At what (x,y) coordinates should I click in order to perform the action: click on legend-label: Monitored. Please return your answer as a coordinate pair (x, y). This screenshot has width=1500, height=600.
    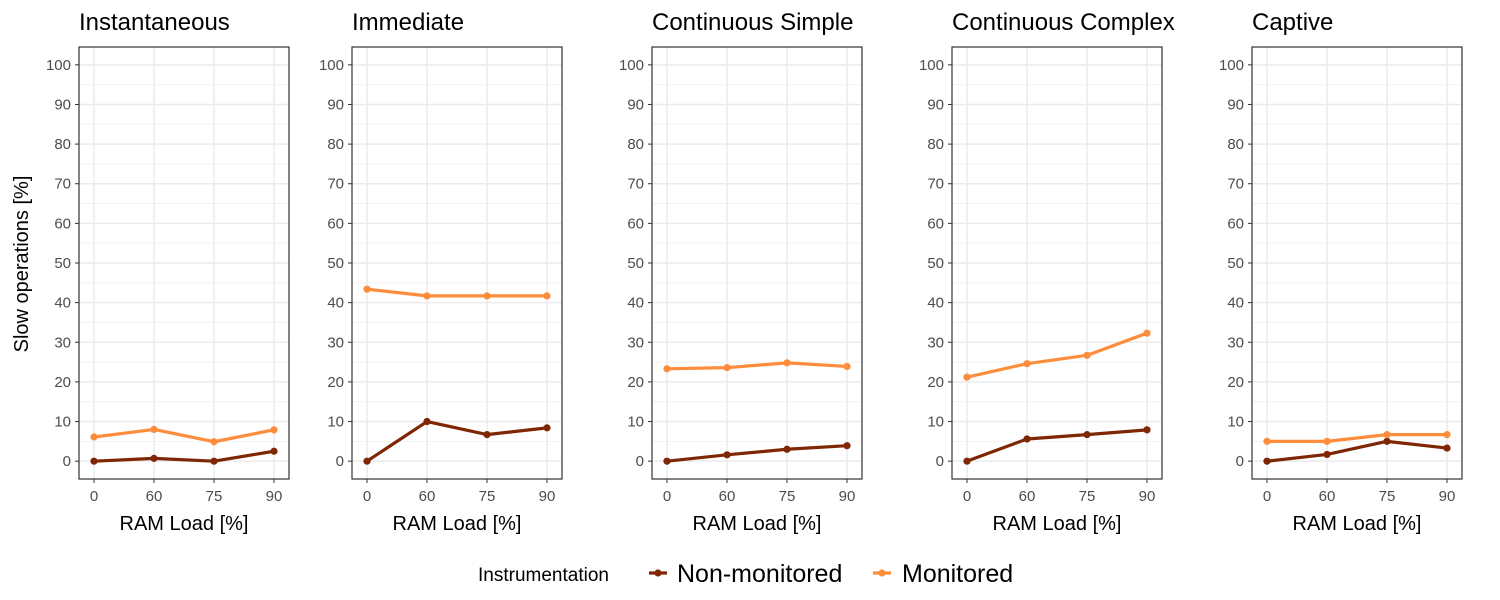
    Looking at the image, I should click on (957, 574).